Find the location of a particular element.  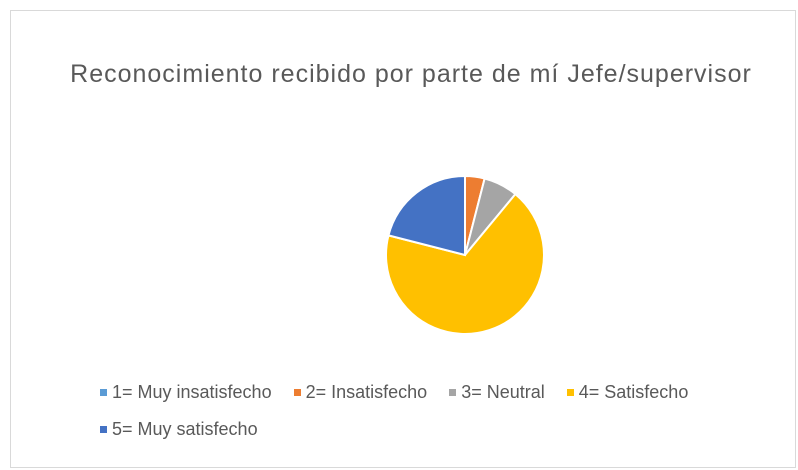

legend-label: 2= Insatisfecho is located at coordinates (366, 392).